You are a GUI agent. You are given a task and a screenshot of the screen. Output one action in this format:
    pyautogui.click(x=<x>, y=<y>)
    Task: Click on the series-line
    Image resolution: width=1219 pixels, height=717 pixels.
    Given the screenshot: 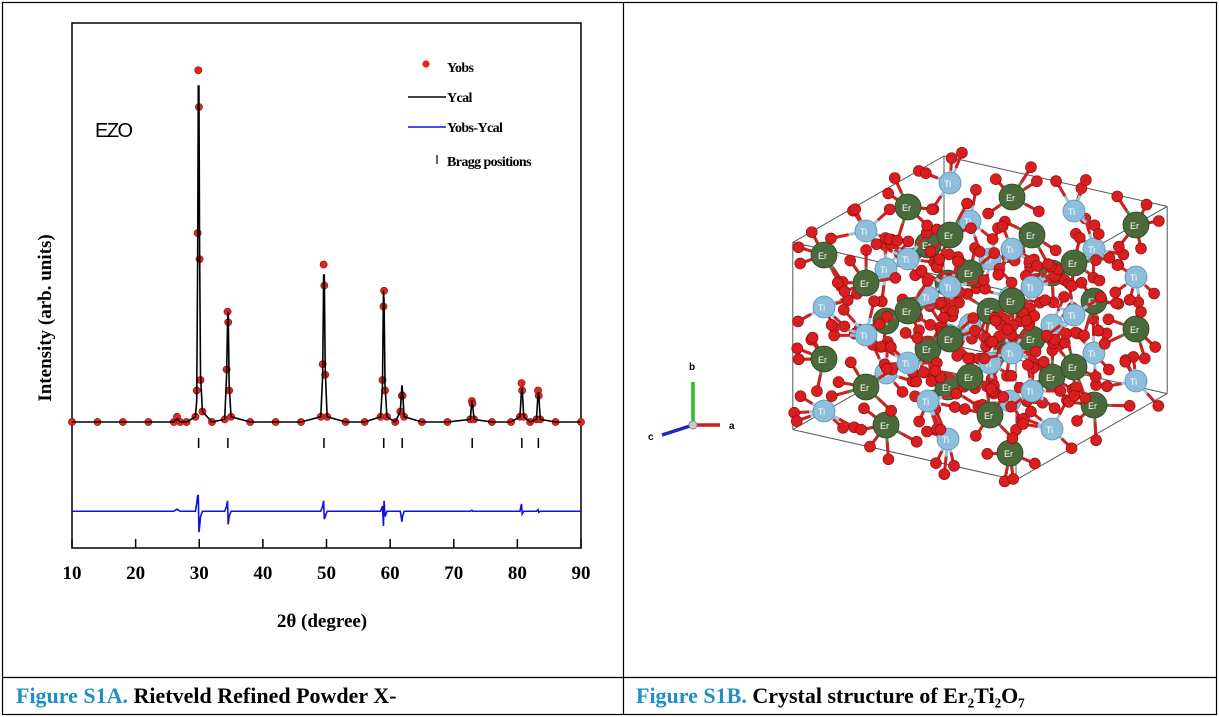 What is the action you would take?
    pyautogui.click(x=326, y=513)
    